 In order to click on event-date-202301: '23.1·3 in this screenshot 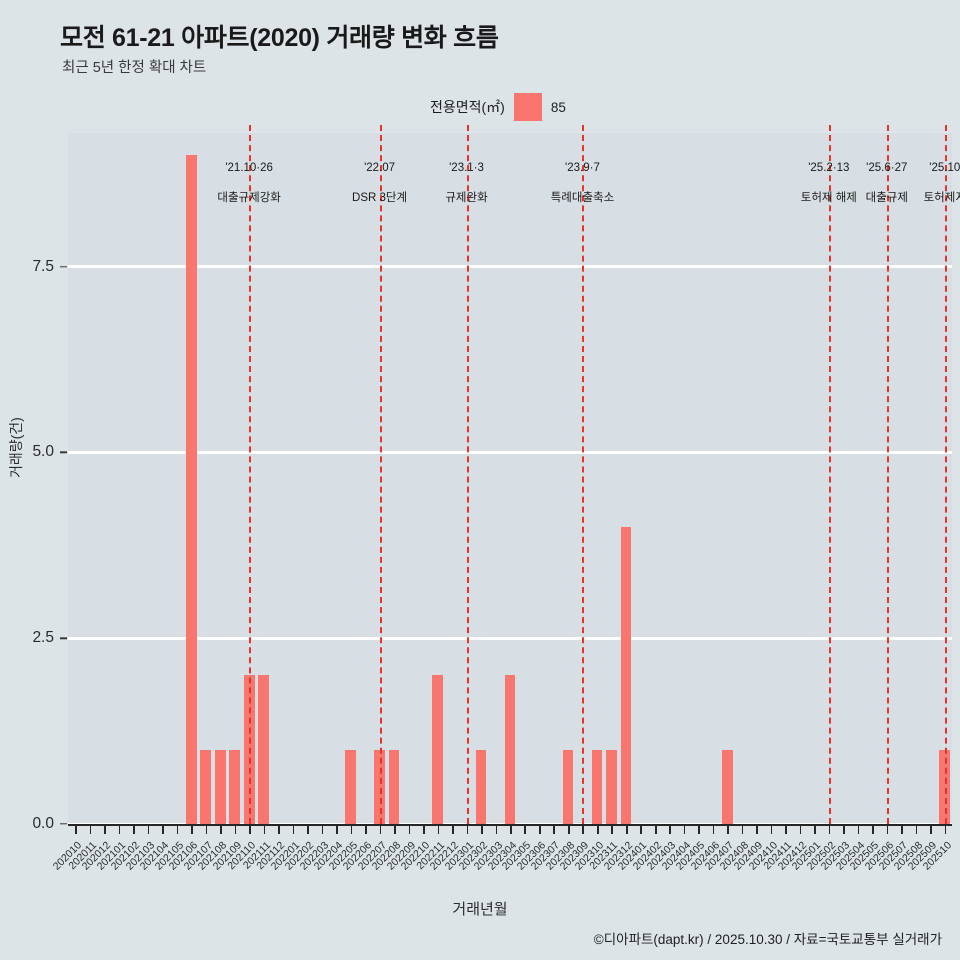, I will do `click(466, 168)`.